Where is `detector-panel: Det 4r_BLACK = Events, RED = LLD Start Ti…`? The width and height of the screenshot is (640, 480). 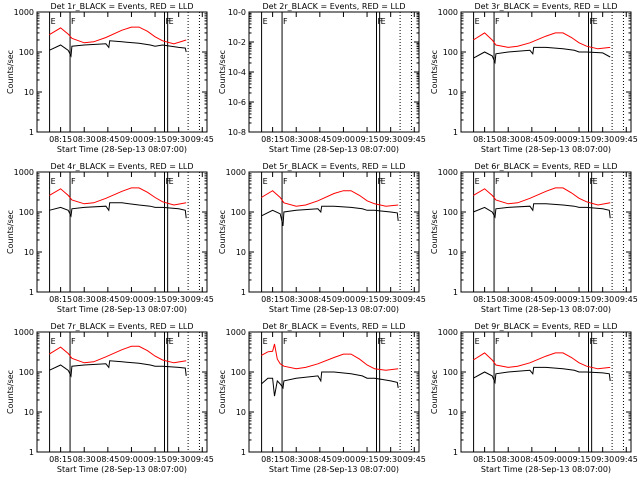 detector-panel: Det 4r_BLACK = Events, RED = LLD Start Ti… is located at coordinates (110, 238).